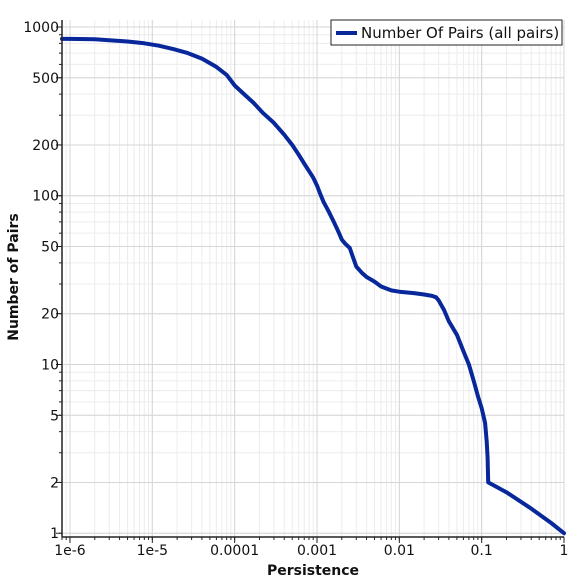  I want to click on legend-box, so click(446, 32).